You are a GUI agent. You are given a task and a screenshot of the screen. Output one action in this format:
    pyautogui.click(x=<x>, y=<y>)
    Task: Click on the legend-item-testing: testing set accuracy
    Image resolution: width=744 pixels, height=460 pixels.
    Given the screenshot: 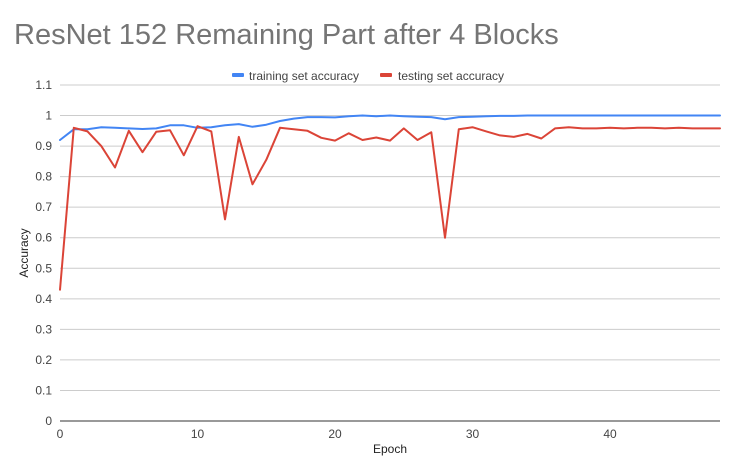 What is the action you would take?
    pyautogui.click(x=442, y=76)
    